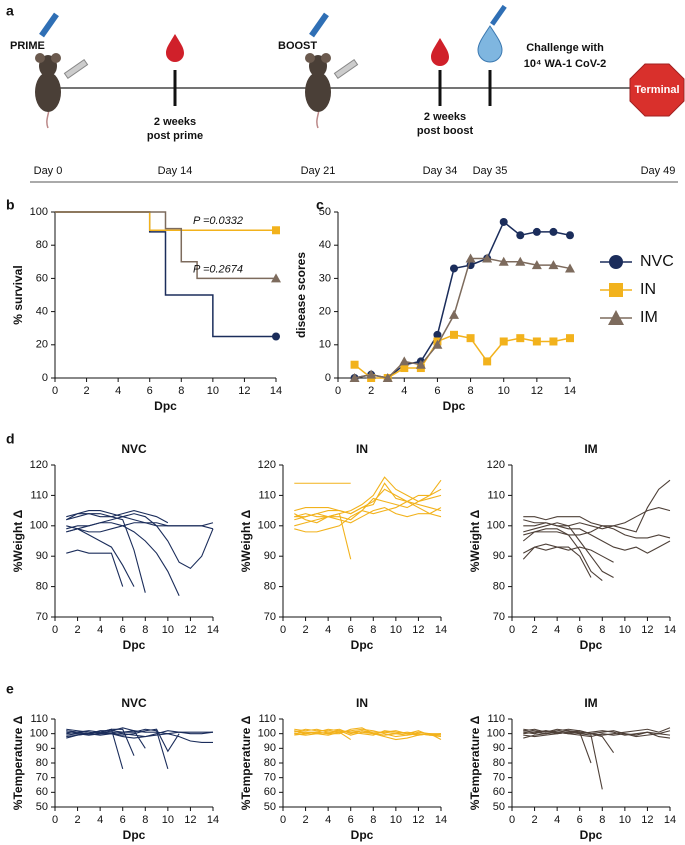  Describe the element at coordinates (590, 703) in the screenshot. I see `chart-title: IM` at that location.